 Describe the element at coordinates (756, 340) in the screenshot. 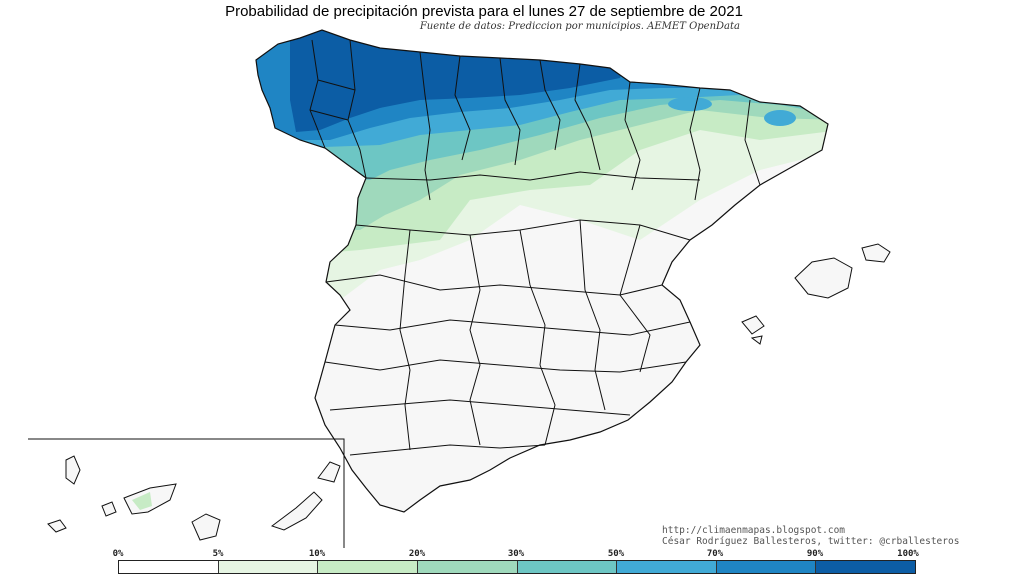

I see `formentera` at that location.